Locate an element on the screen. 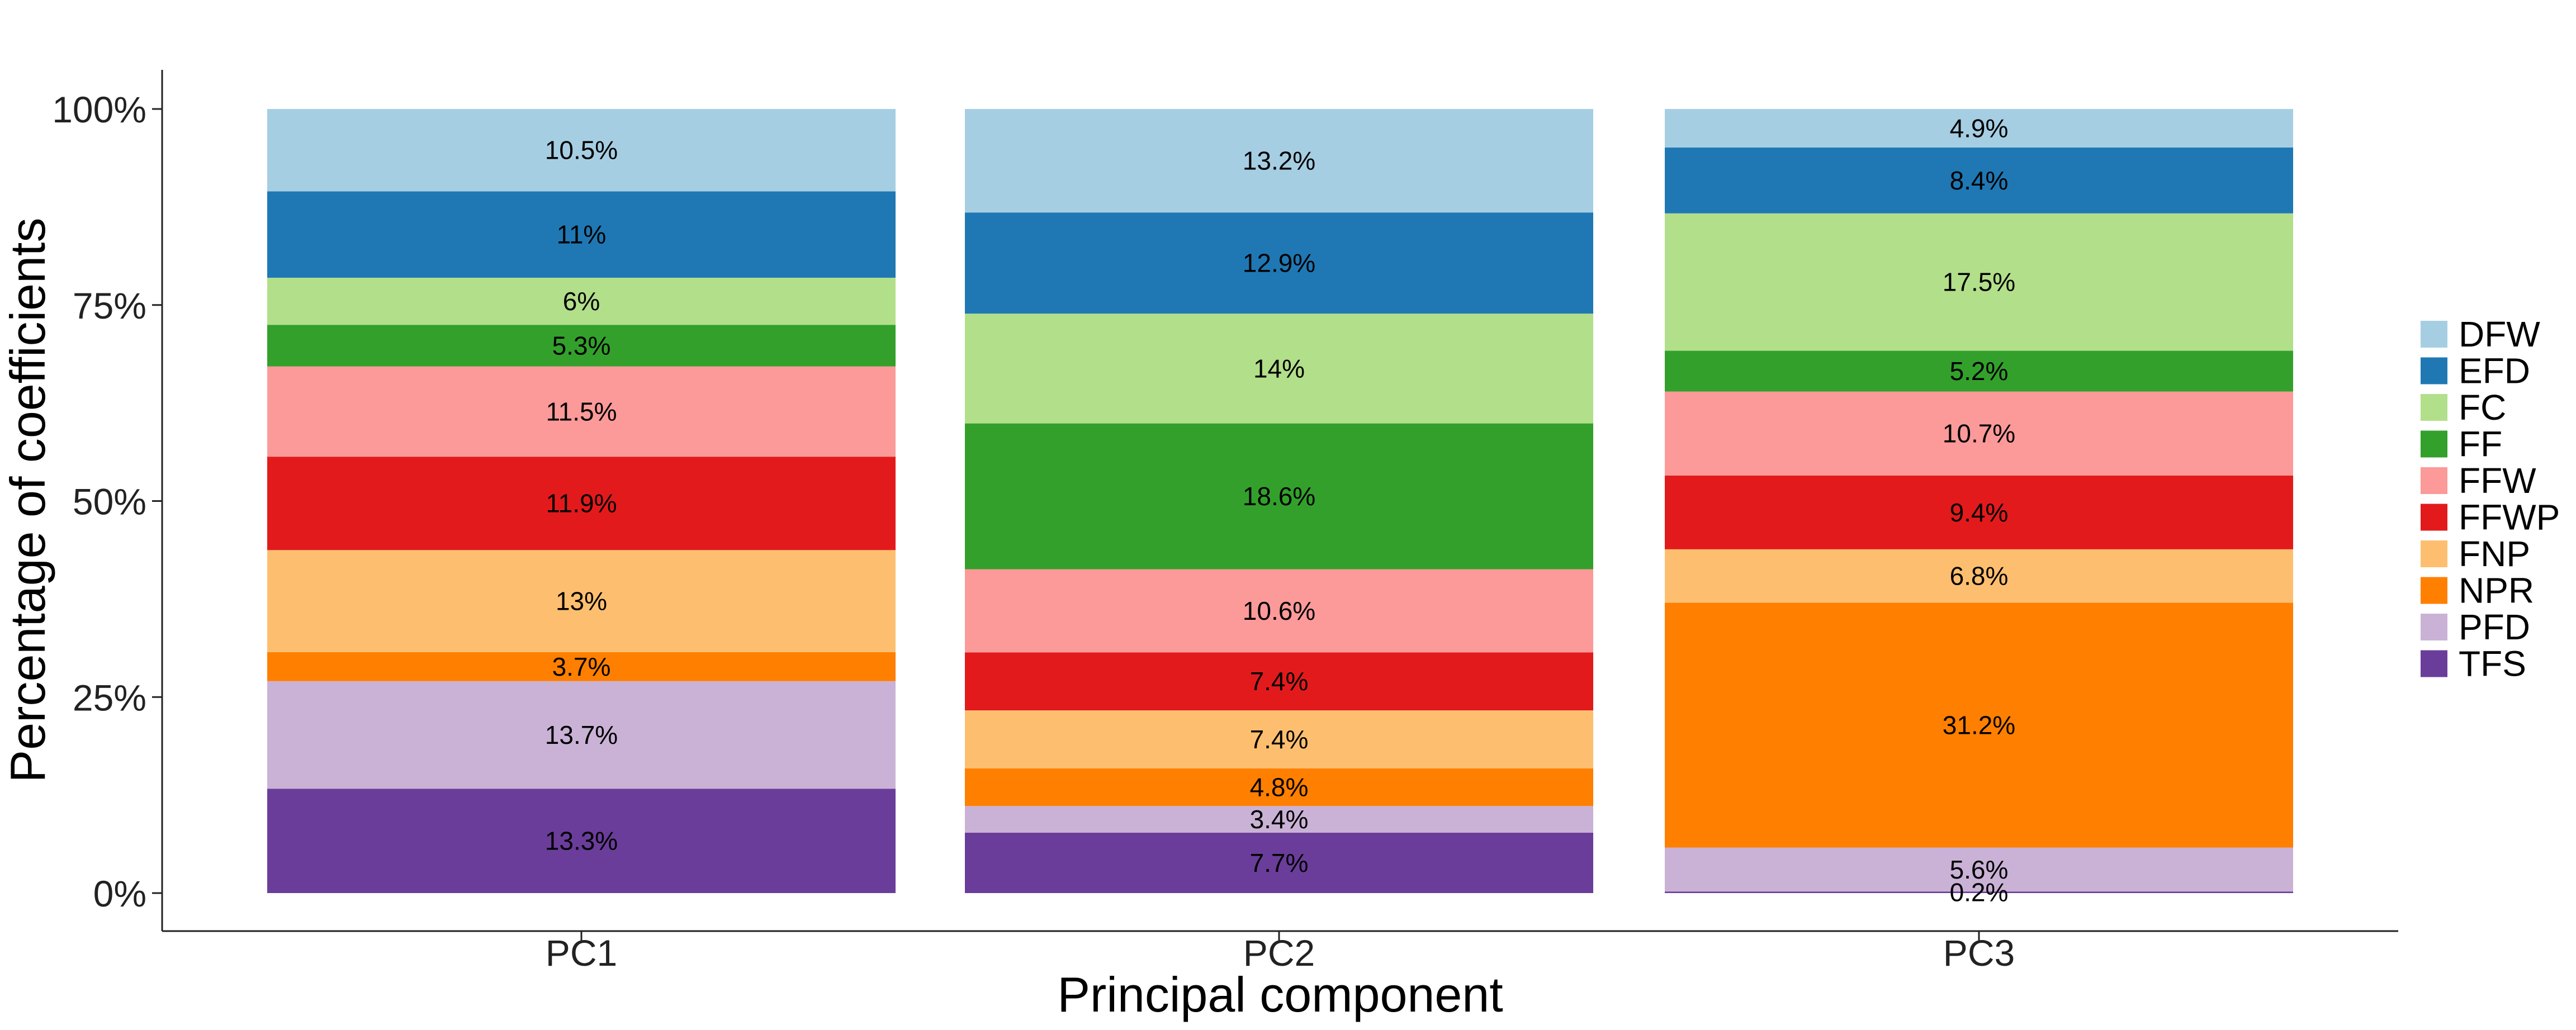  data-label-pc3-ffwp: 9.4% is located at coordinates (1979, 512).